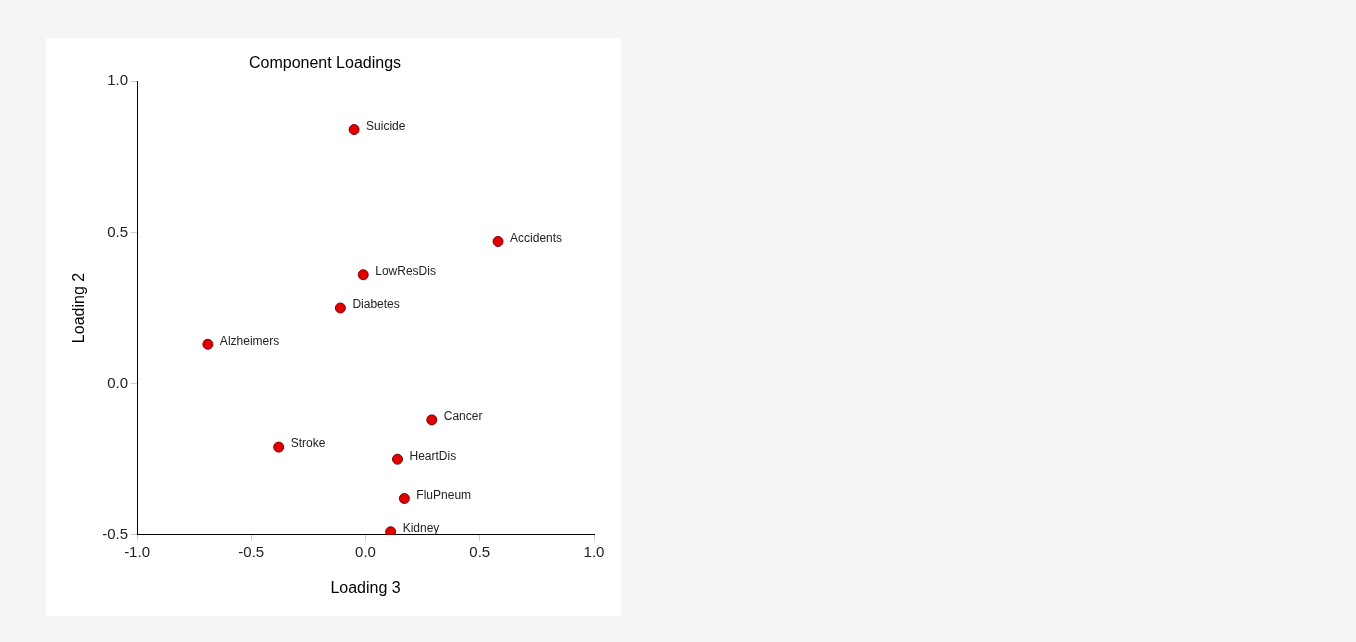 The height and width of the screenshot is (642, 1356). What do you see at coordinates (118, 382) in the screenshot?
I see `y-tick-label: 0.0` at bounding box center [118, 382].